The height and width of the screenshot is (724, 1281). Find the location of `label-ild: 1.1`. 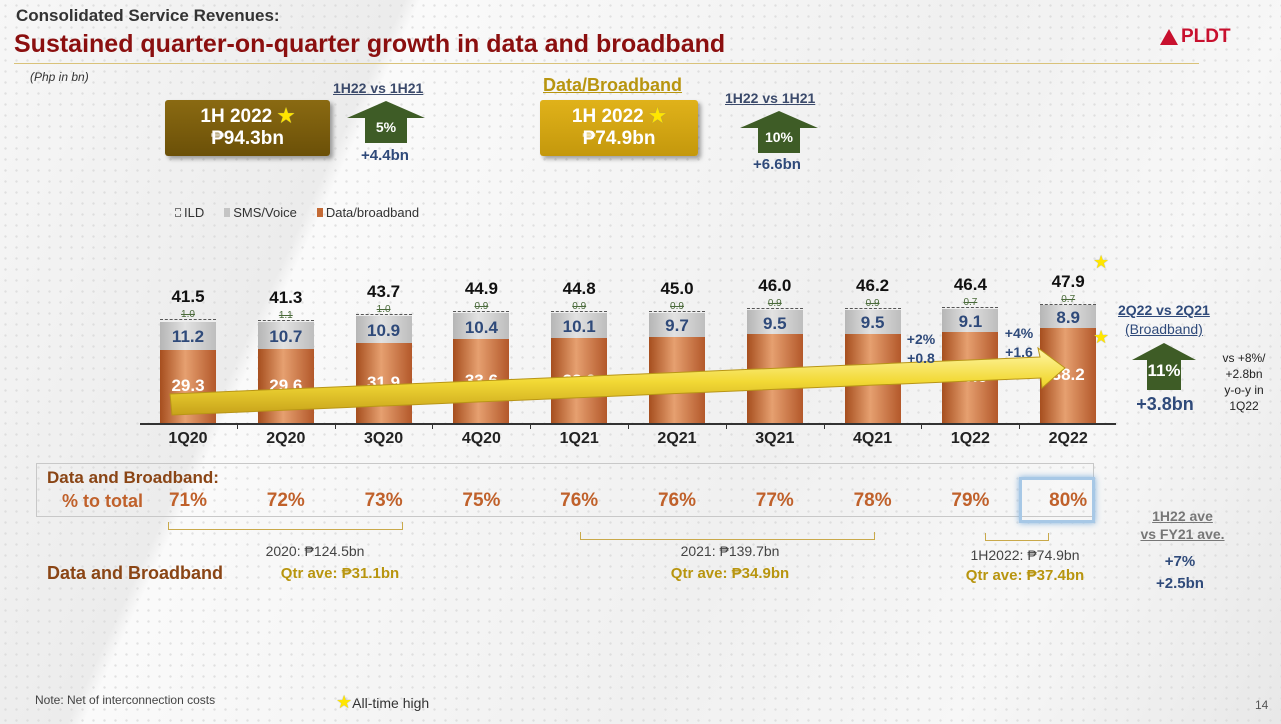

label-ild: 1.1 is located at coordinates (285, 315).